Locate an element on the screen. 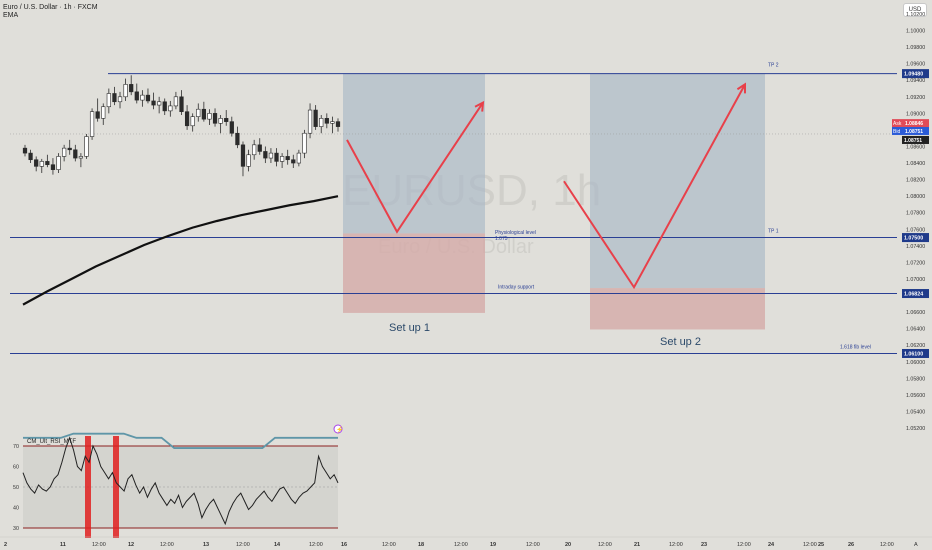 This screenshot has width=932, height=550. rsi-y-tick: 70 is located at coordinates (16, 447).